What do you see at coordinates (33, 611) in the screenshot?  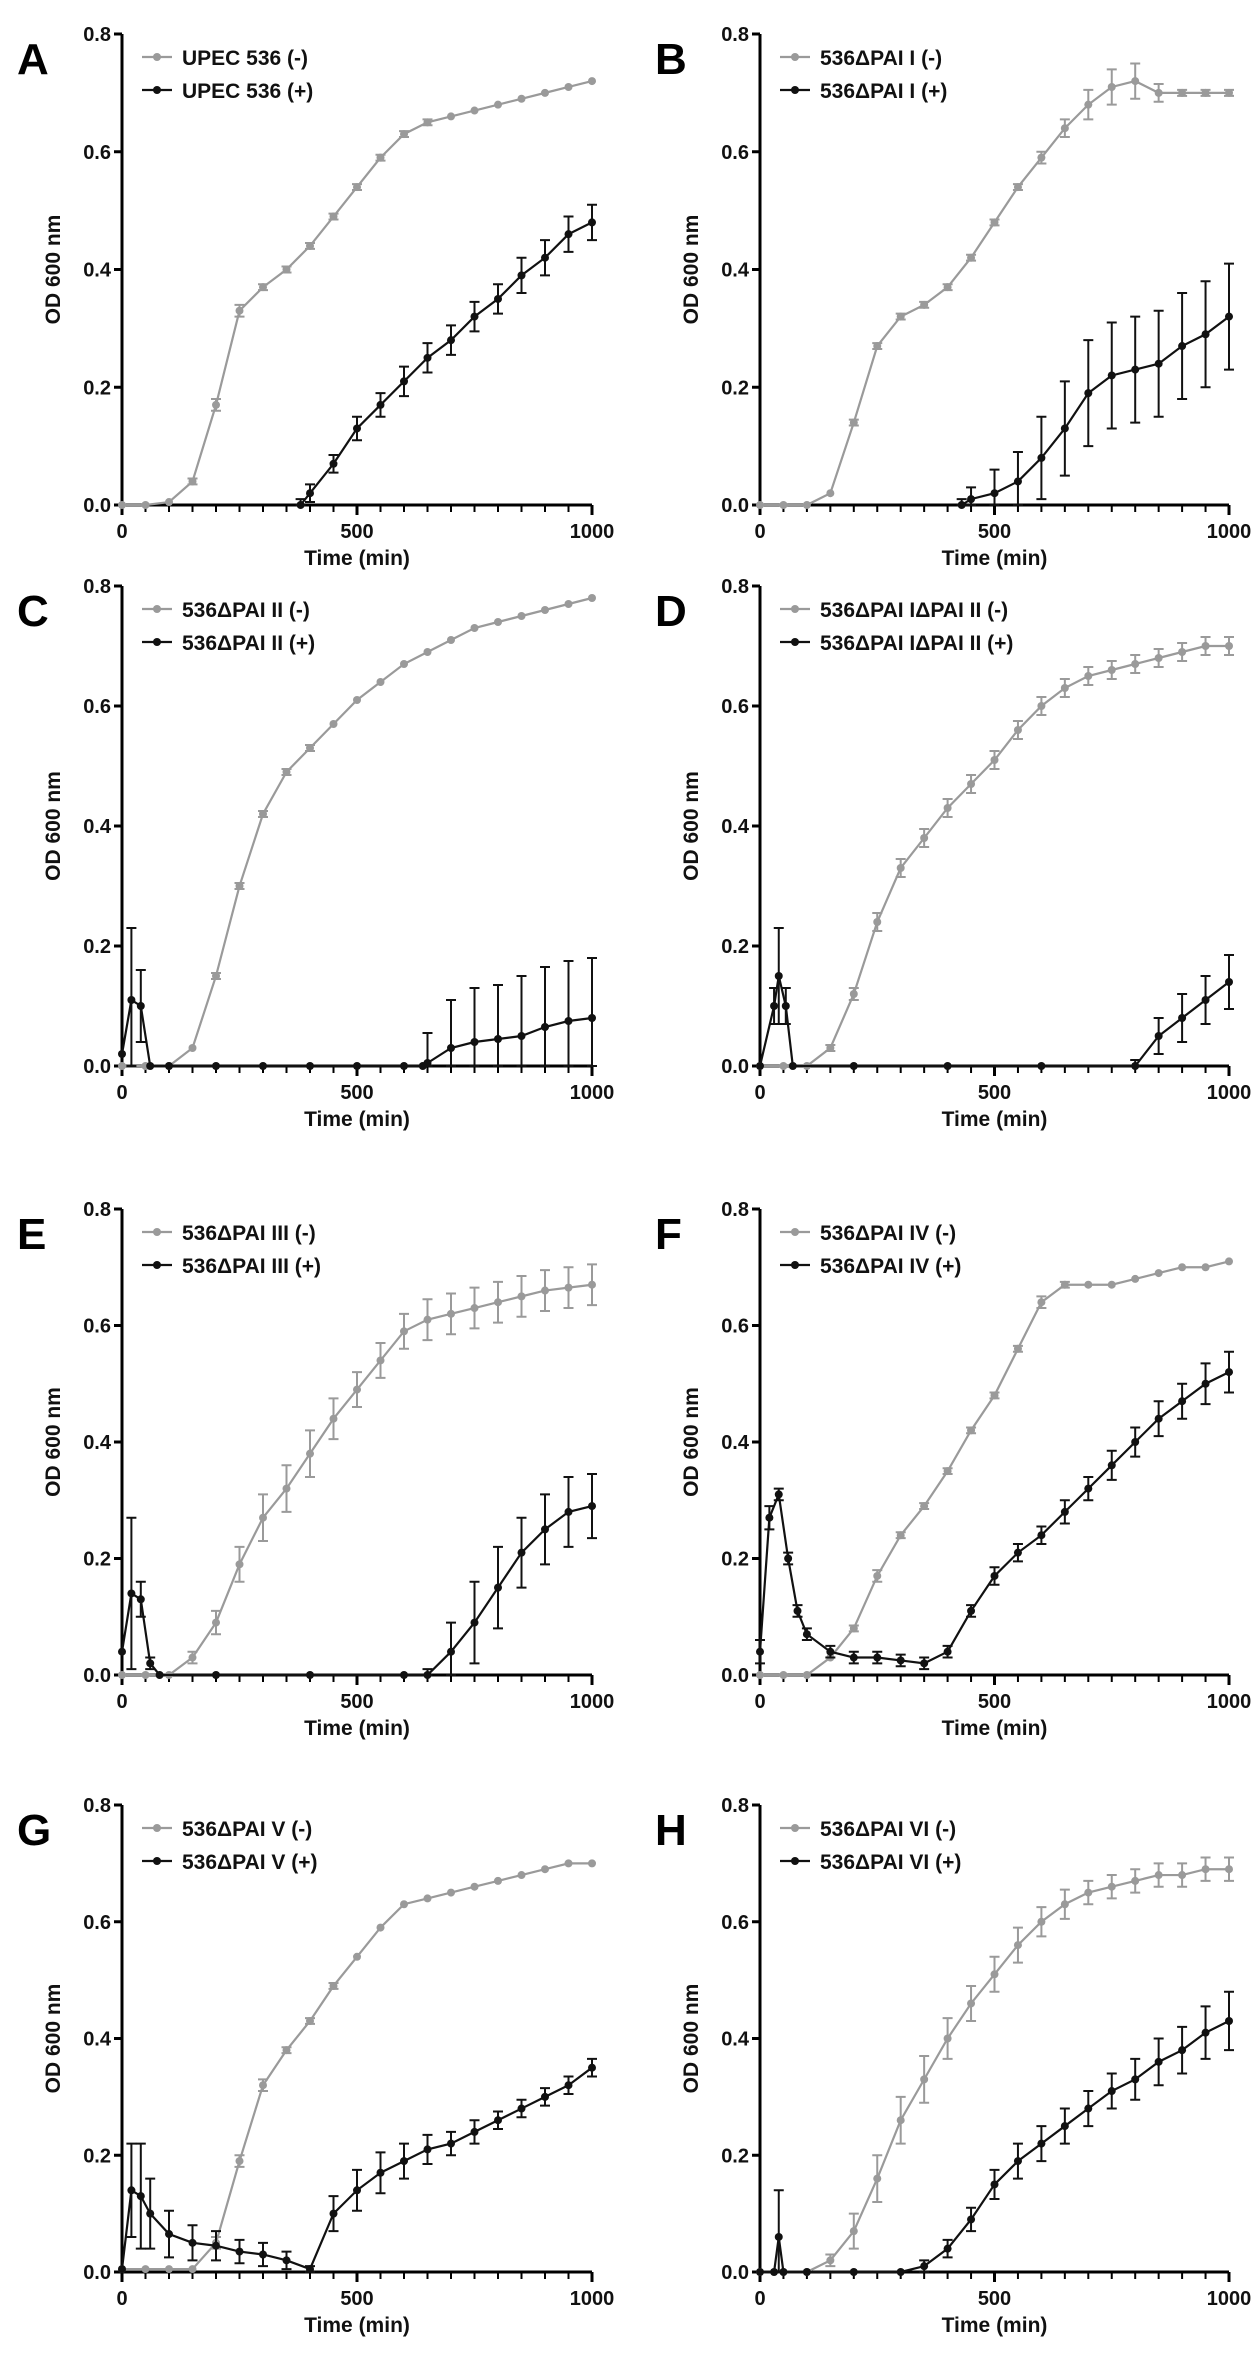 I see `panel-letter: C` at bounding box center [33, 611].